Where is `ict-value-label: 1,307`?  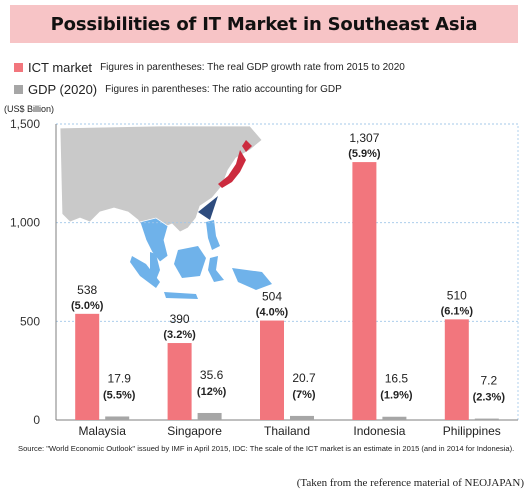 ict-value-label: 1,307 is located at coordinates (364, 138).